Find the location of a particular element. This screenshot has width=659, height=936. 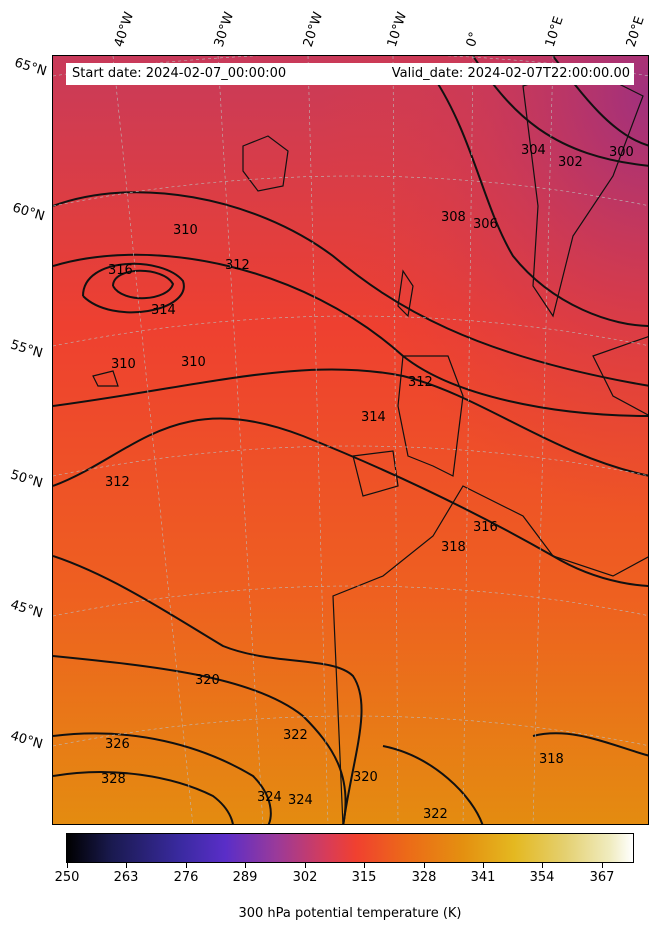

colorbar-title: 300 hPa potential temperature (K) is located at coordinates (350, 913).